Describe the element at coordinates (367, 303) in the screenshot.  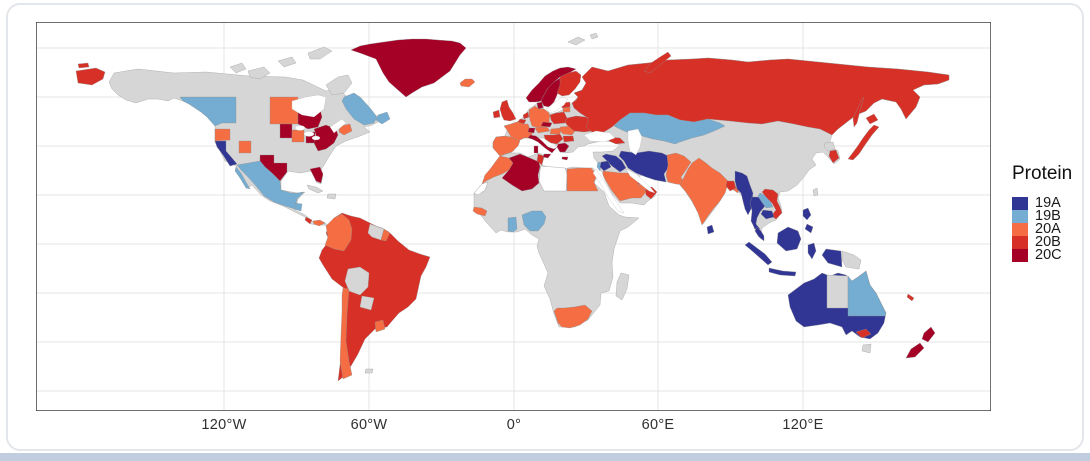
I see `paraguay` at that location.